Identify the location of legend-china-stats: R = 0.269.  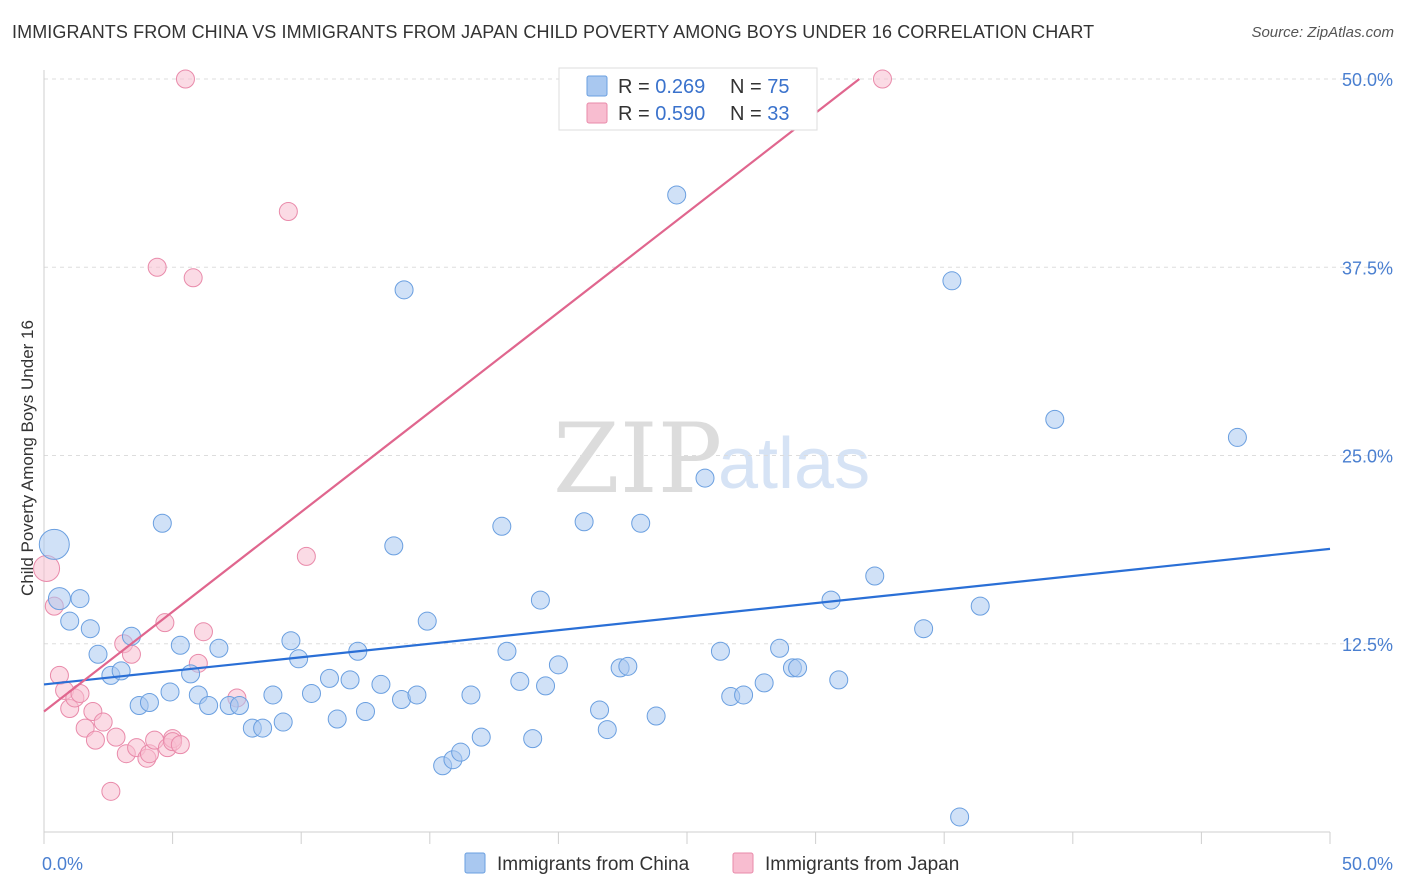
(661, 87).